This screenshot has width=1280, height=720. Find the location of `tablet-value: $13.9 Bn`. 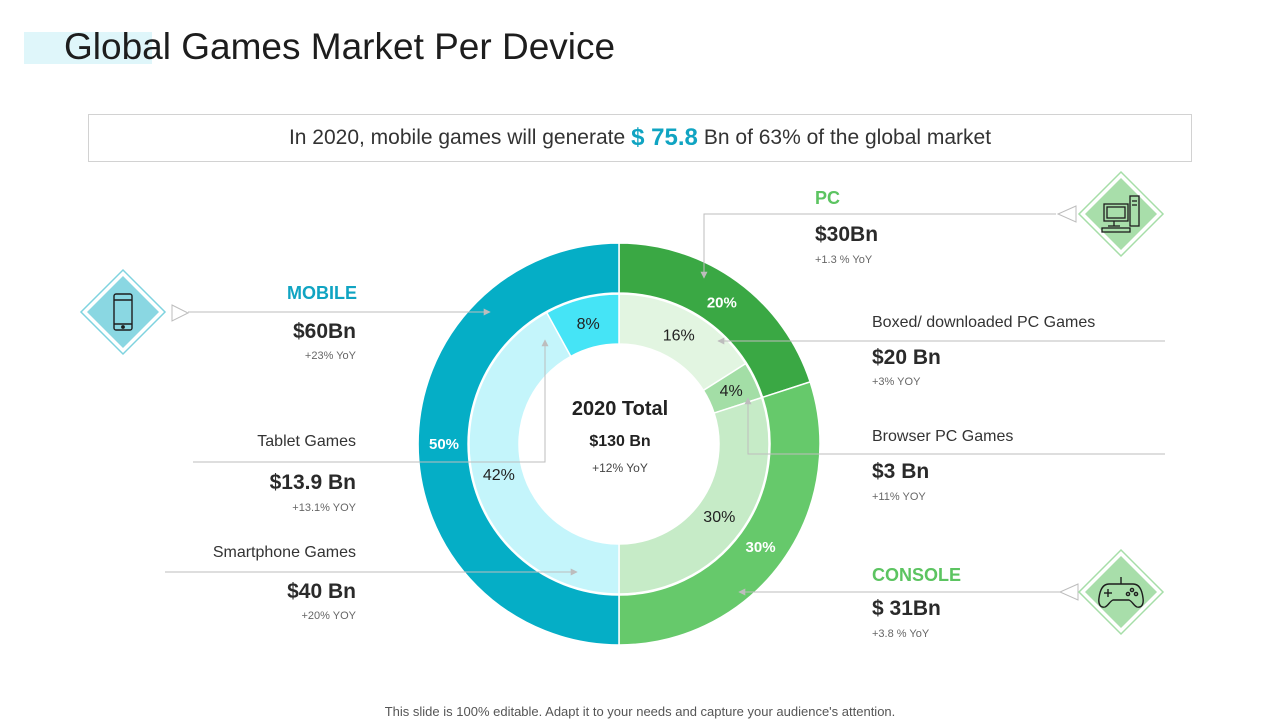

tablet-value: $13.9 Bn is located at coordinates (312, 482).